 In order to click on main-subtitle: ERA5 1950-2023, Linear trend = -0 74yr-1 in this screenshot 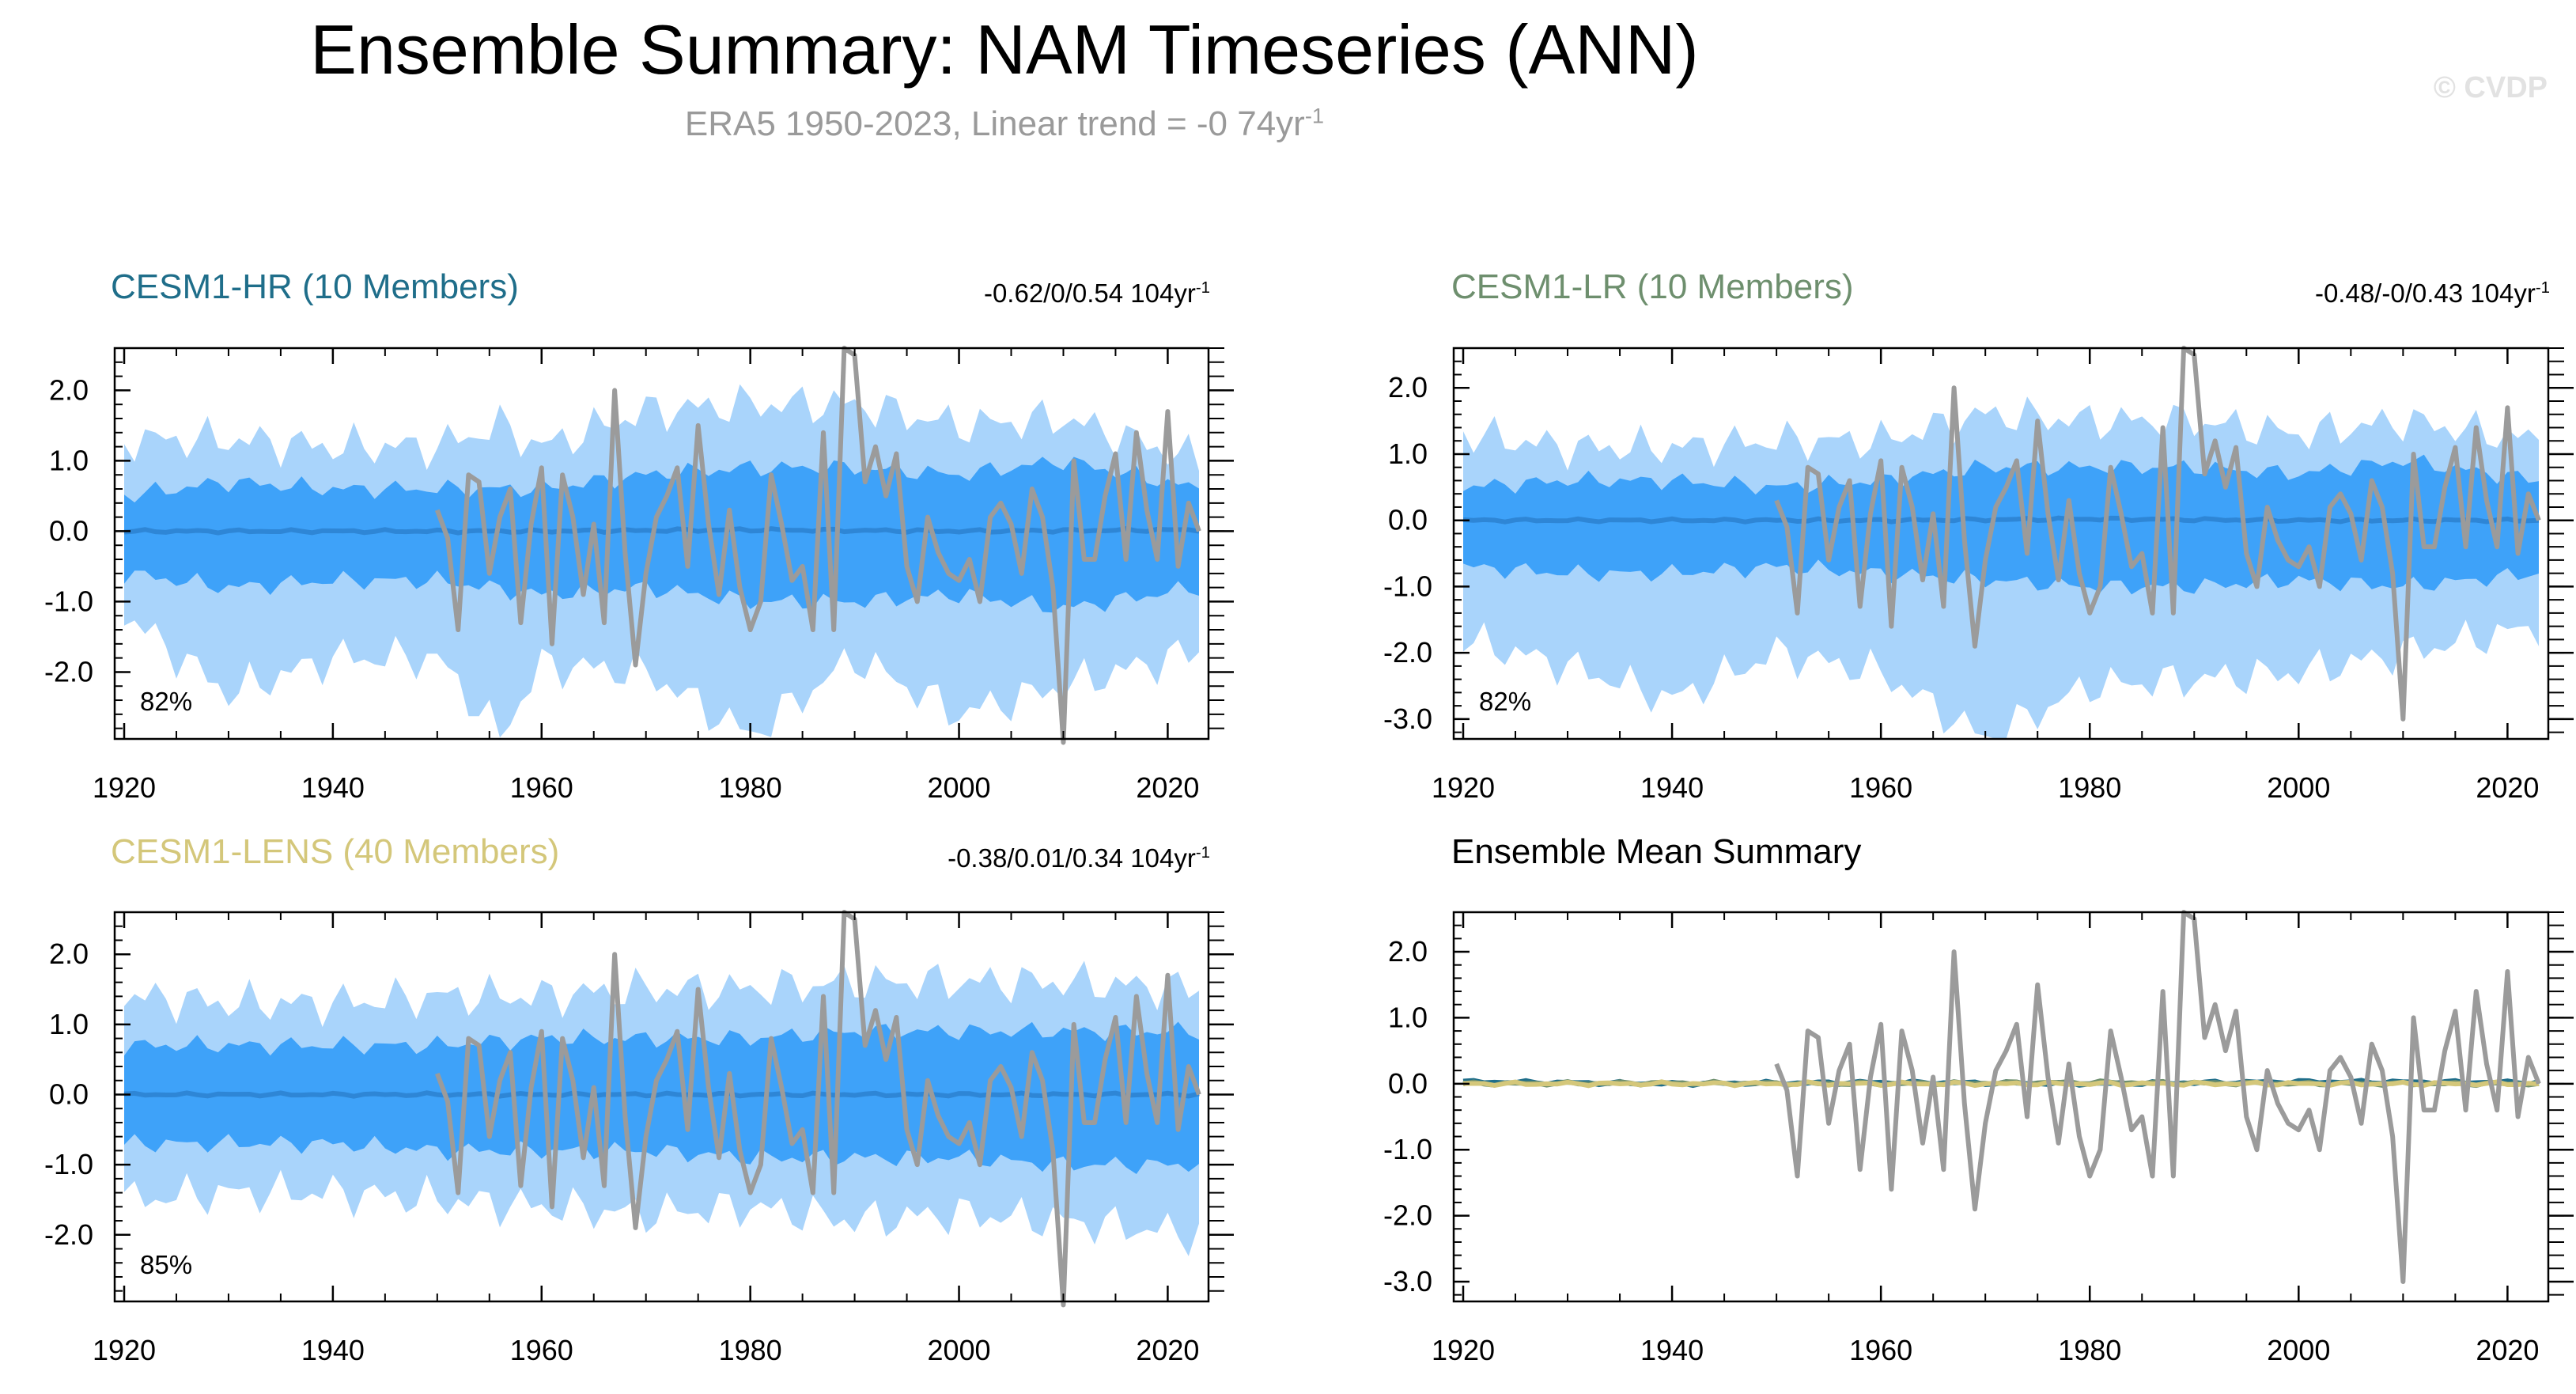, I will do `click(1005, 124)`.